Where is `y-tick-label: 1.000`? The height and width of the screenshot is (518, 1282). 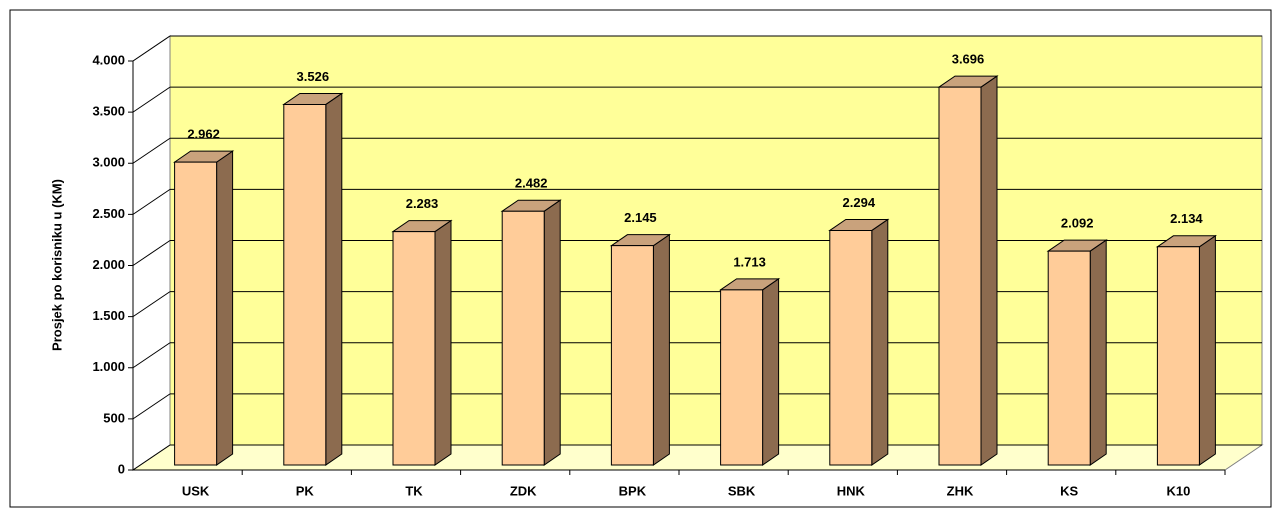
y-tick-label: 1.000 is located at coordinates (108, 366).